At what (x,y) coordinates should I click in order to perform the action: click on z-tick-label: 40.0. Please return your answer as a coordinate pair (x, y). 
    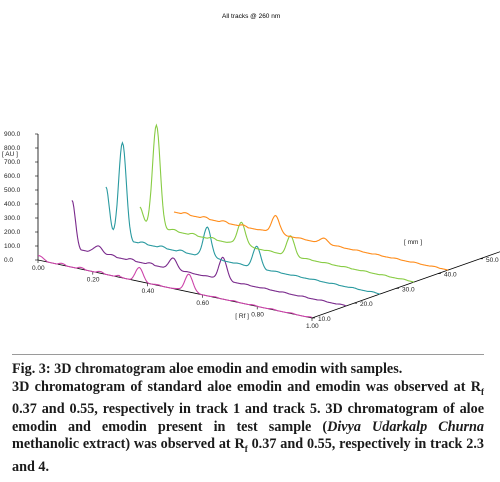
    Looking at the image, I should click on (450, 275).